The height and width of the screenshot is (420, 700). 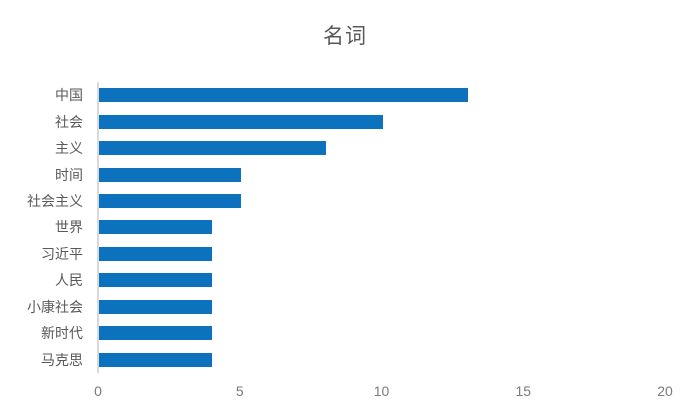 I want to click on x-tick-label: 5, so click(x=239, y=391).